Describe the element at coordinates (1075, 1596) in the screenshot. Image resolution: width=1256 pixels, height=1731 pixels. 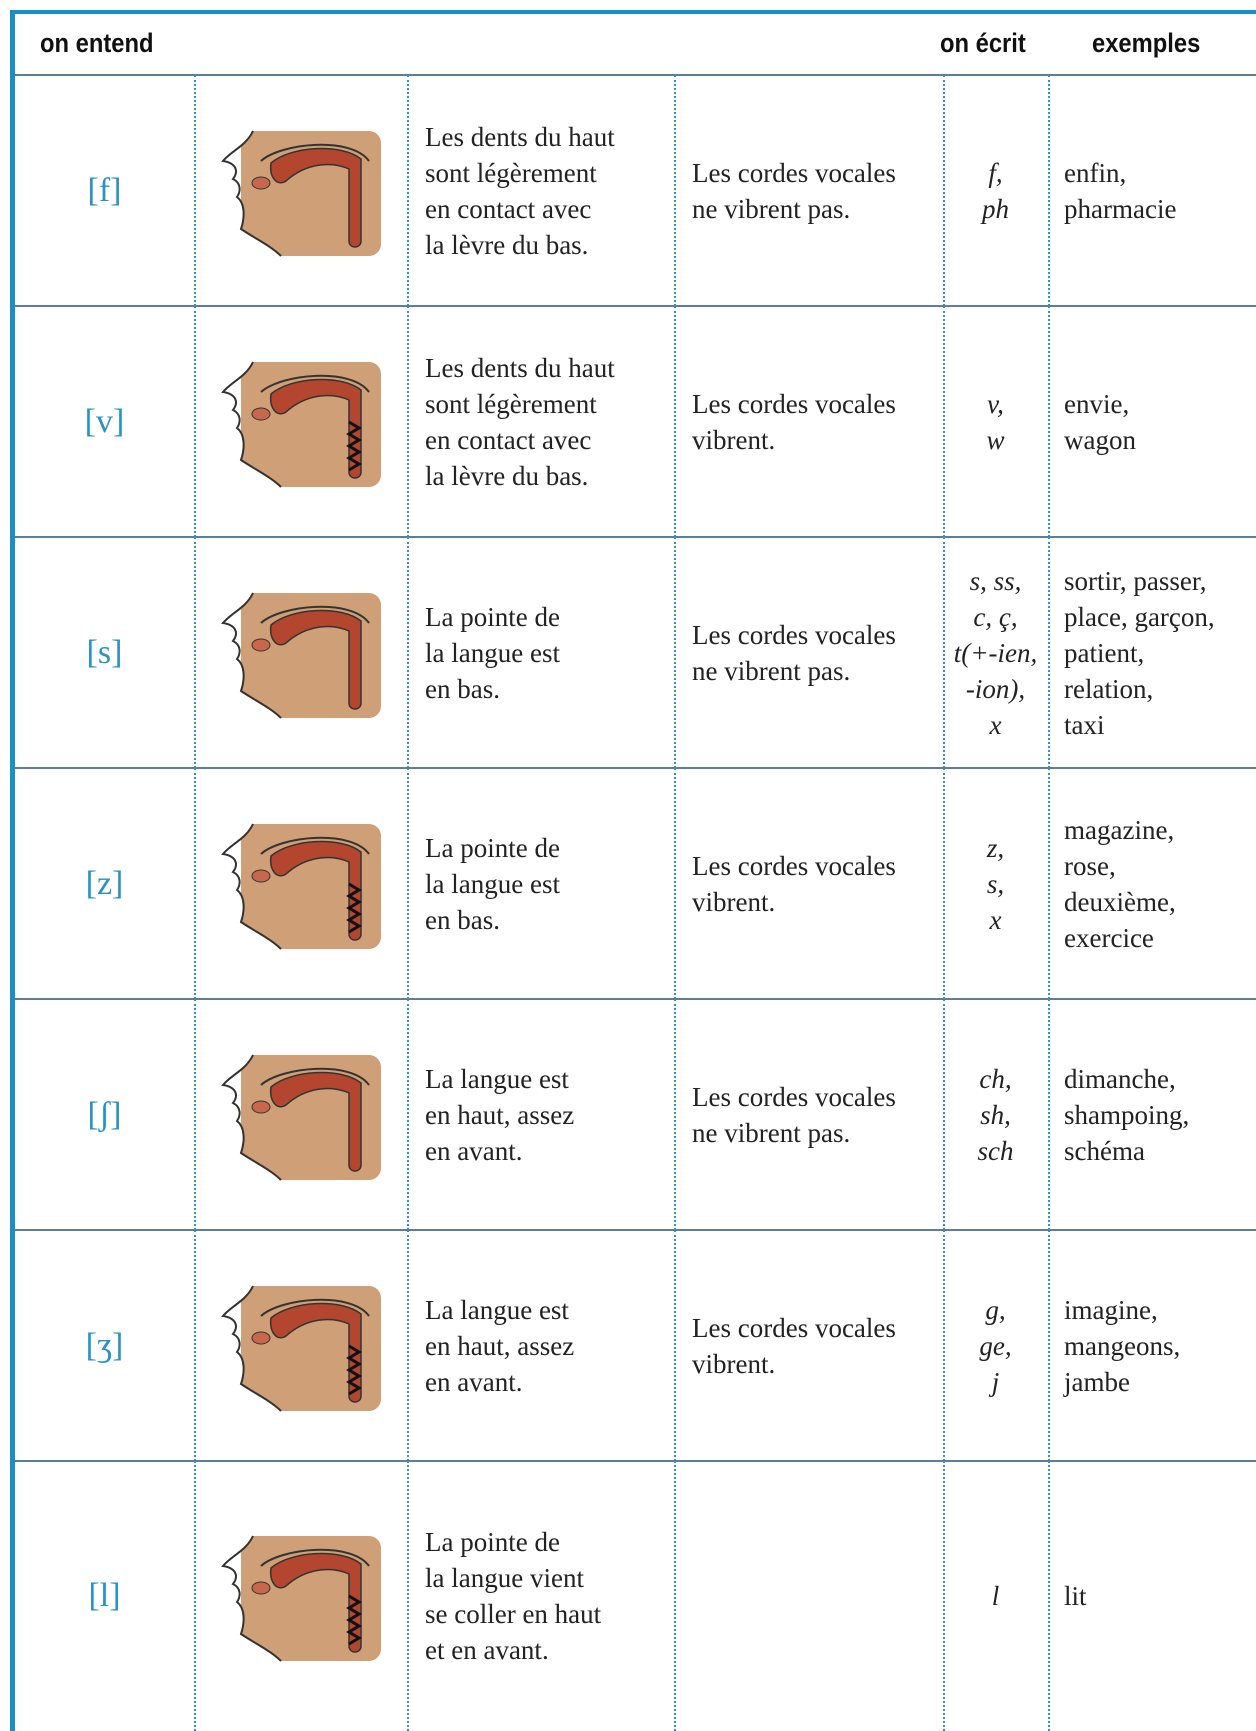
I see `text-line: lit` at that location.